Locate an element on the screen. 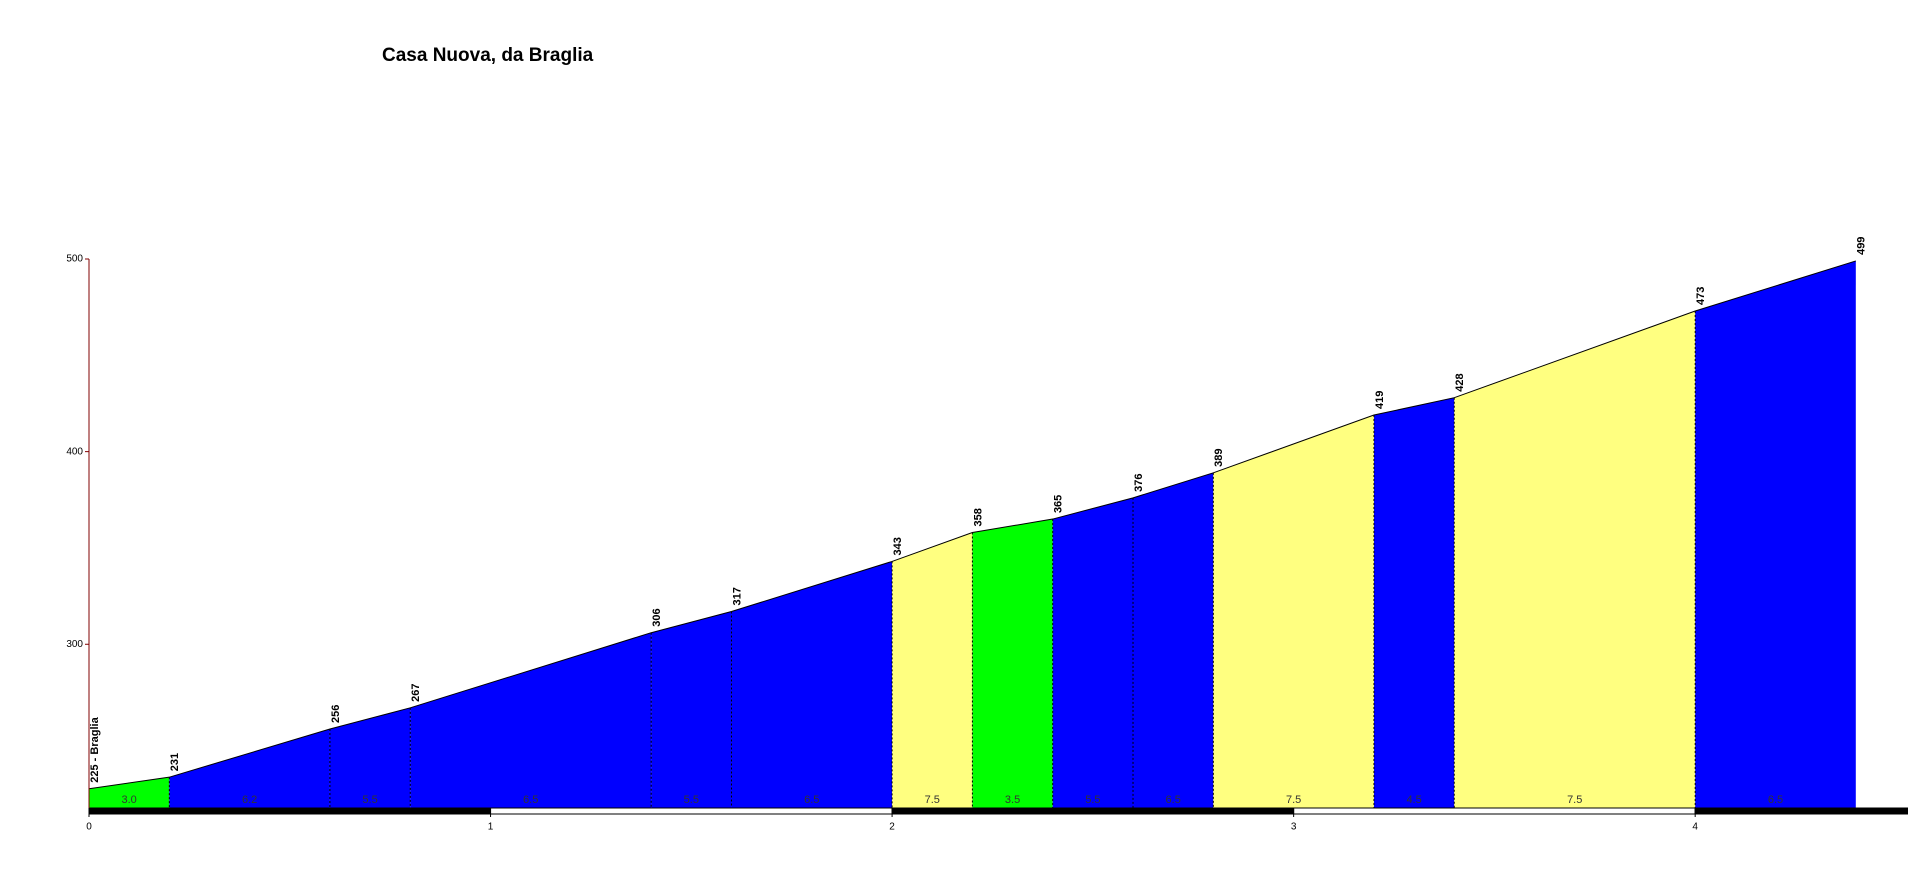 The height and width of the screenshot is (873, 1908). x-tick-label: 2 is located at coordinates (892, 827).